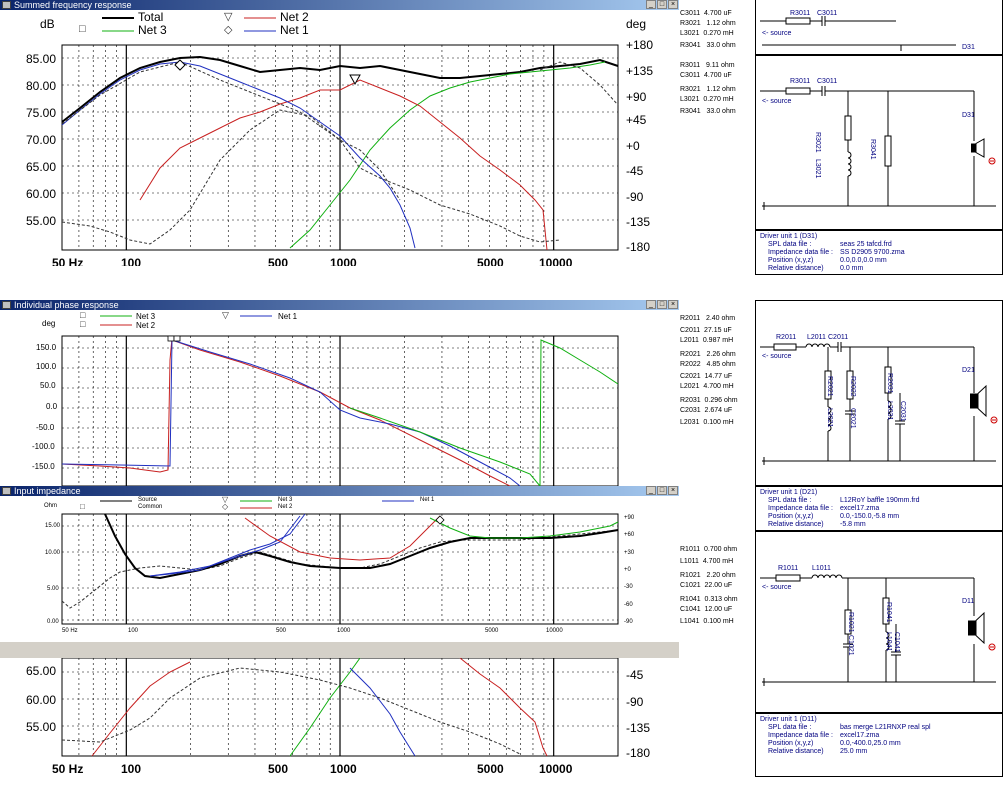  What do you see at coordinates (579, 412) in the screenshot?
I see `net3-phase-high` at bounding box center [579, 412].